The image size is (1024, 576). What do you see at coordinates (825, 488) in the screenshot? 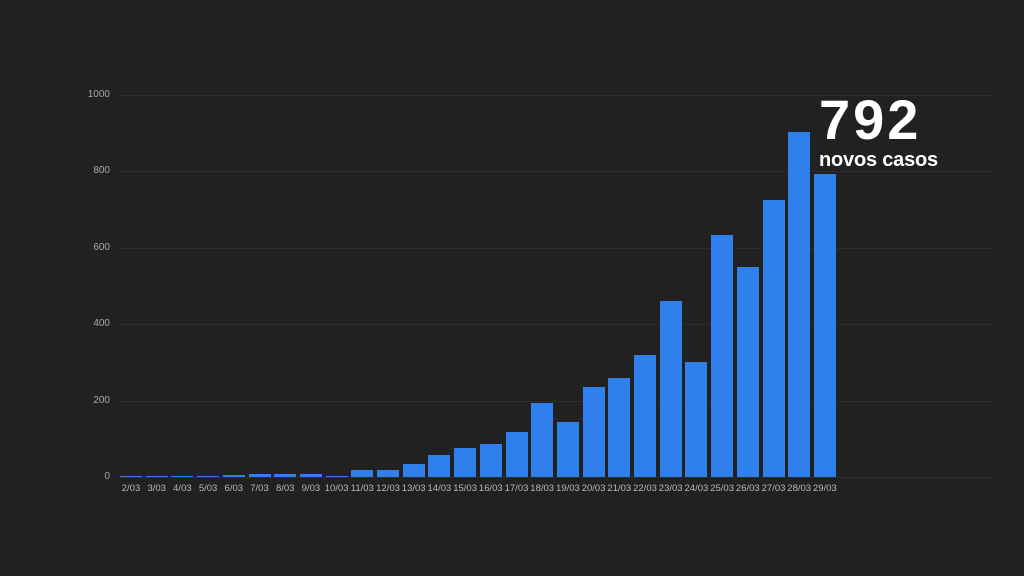
I see `x-axis-tick-label: 29/03` at bounding box center [825, 488].